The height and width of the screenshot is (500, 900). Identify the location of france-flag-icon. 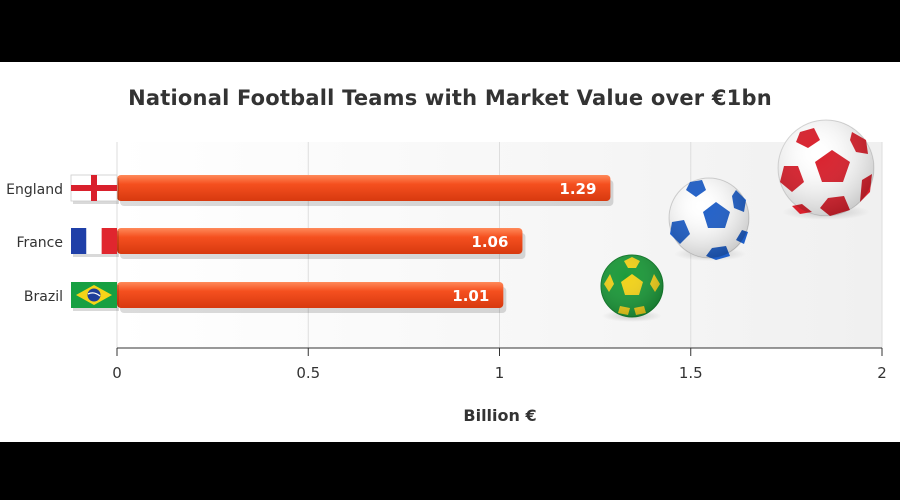
(95, 242).